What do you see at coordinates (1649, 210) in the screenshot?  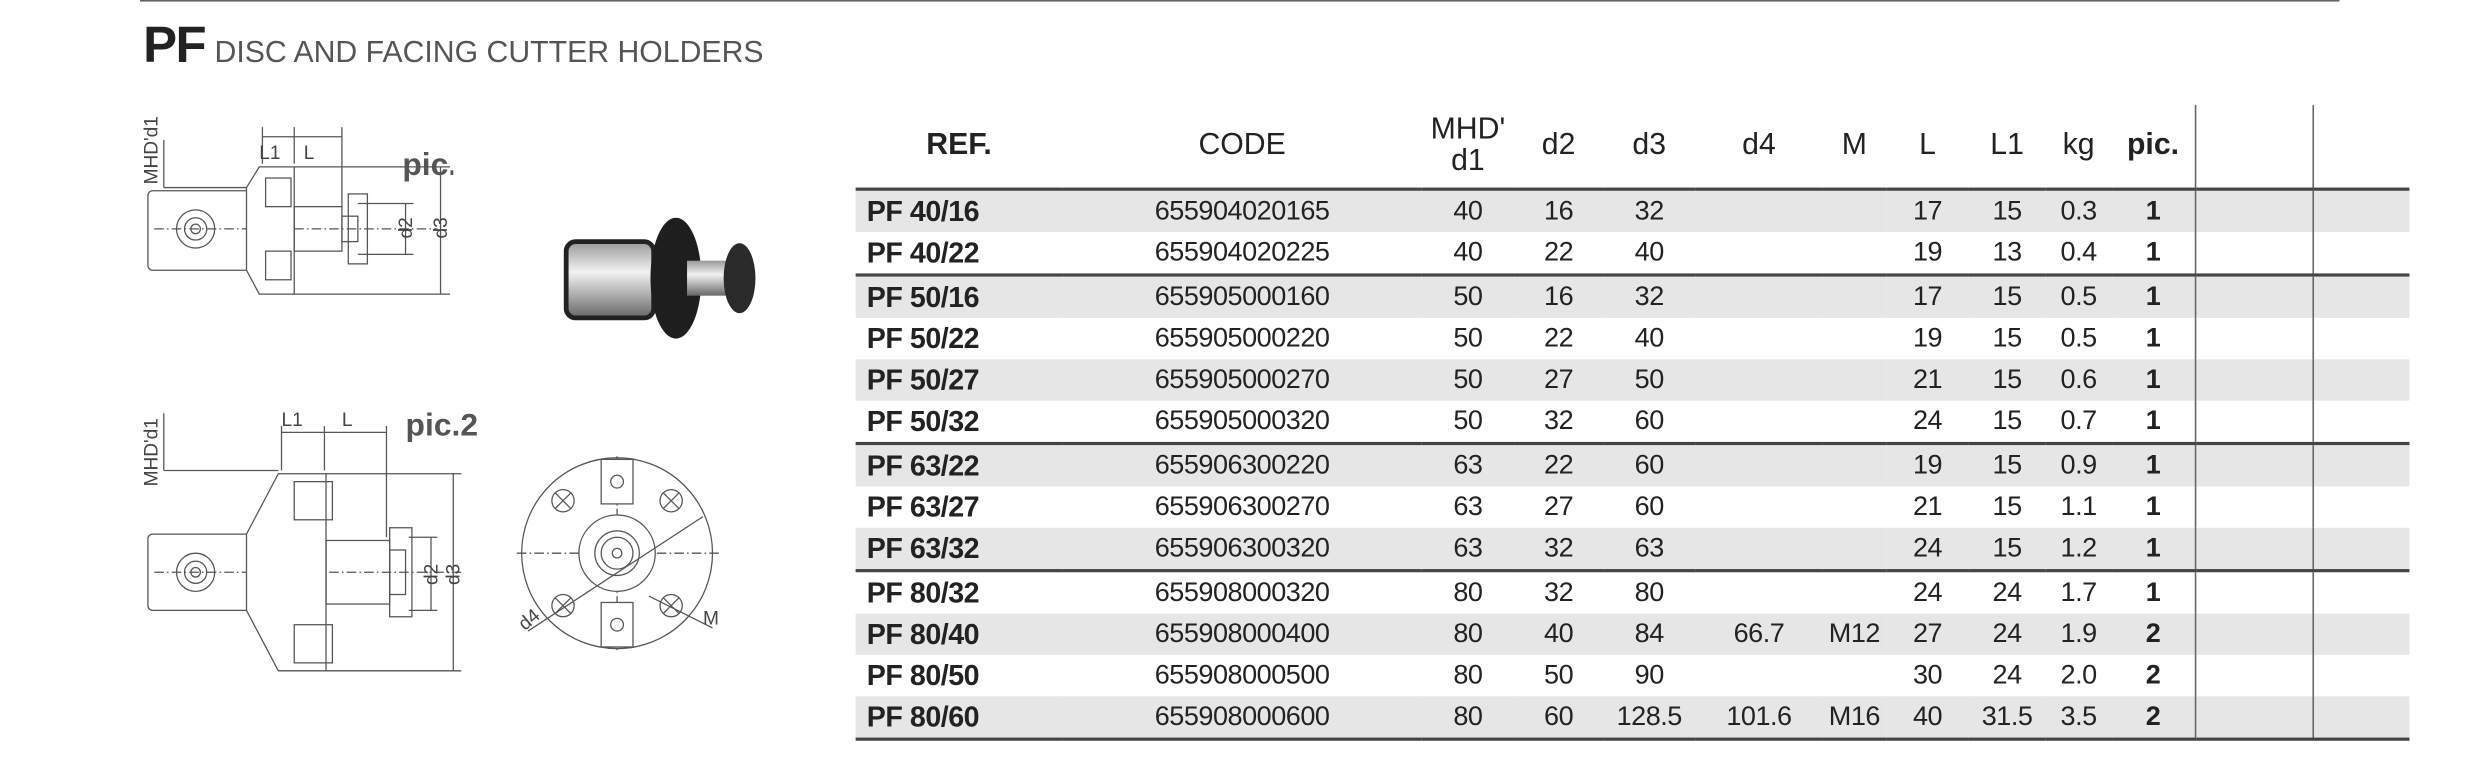 I see `cell-d3: 32` at bounding box center [1649, 210].